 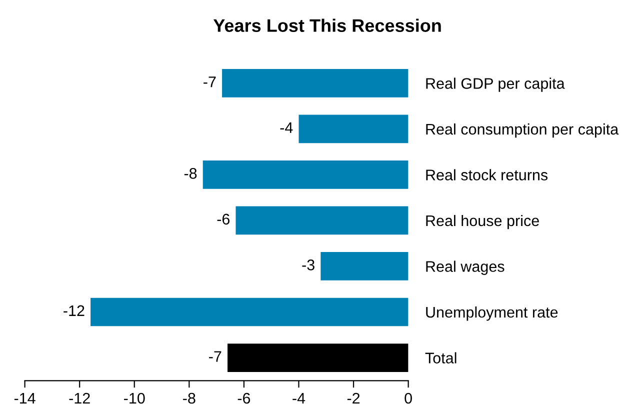 I want to click on x-tick-label: -12, so click(x=79, y=398).